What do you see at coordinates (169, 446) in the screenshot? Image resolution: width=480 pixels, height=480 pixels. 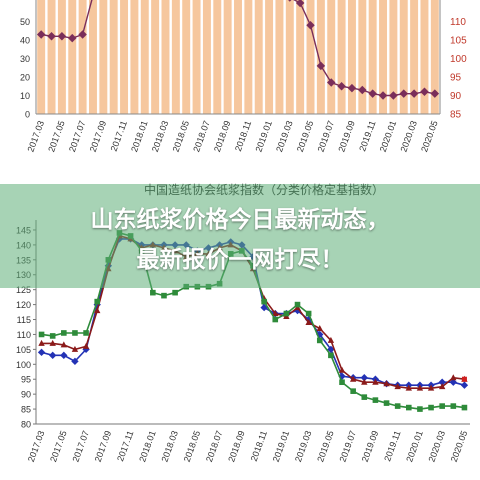 I see `chart2-x-tick-label: 2018.03` at bounding box center [169, 446].